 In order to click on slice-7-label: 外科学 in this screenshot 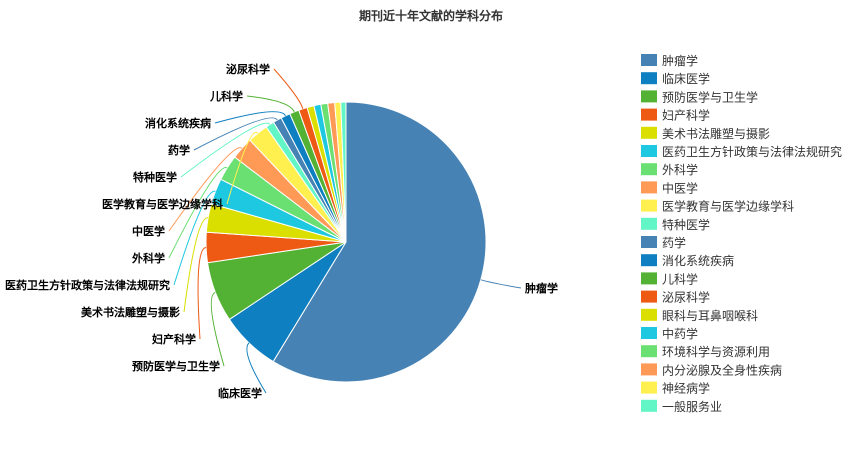, I will do `click(148, 258)`.